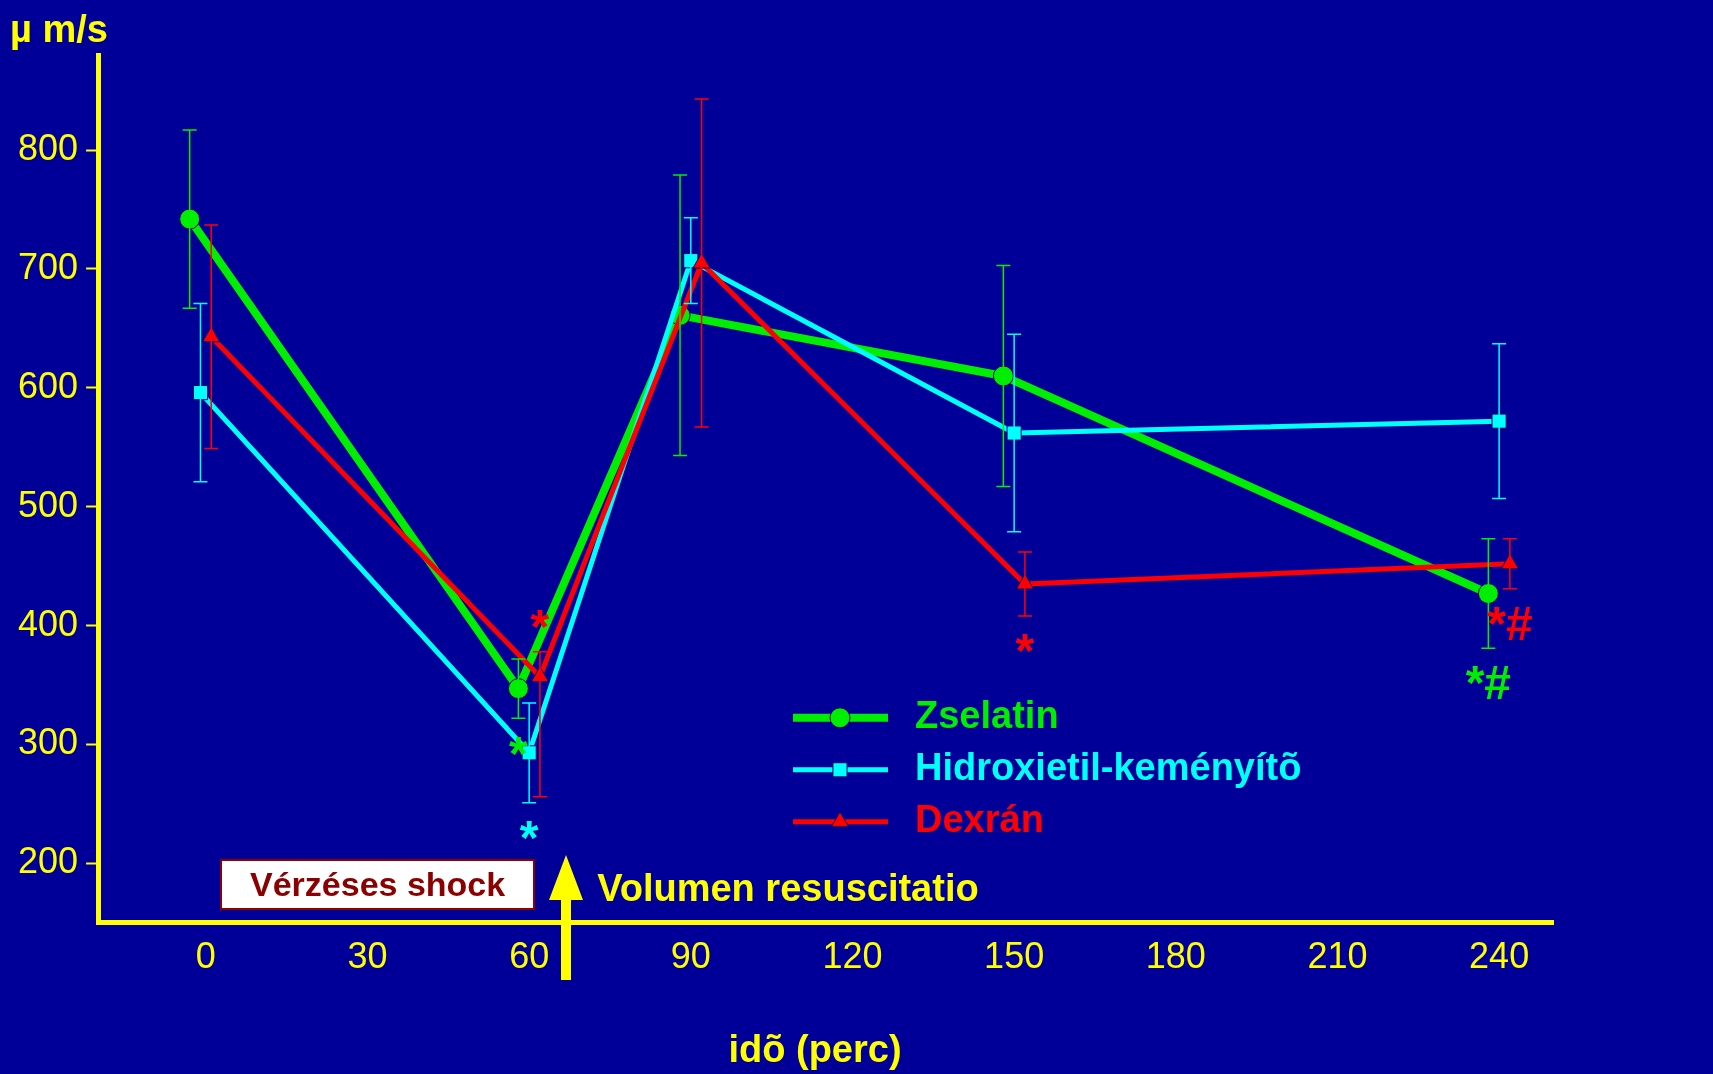 The width and height of the screenshot is (1713, 1074). Describe the element at coordinates (788, 888) in the screenshot. I see `annotation: Volumen resuscitatio` at that location.